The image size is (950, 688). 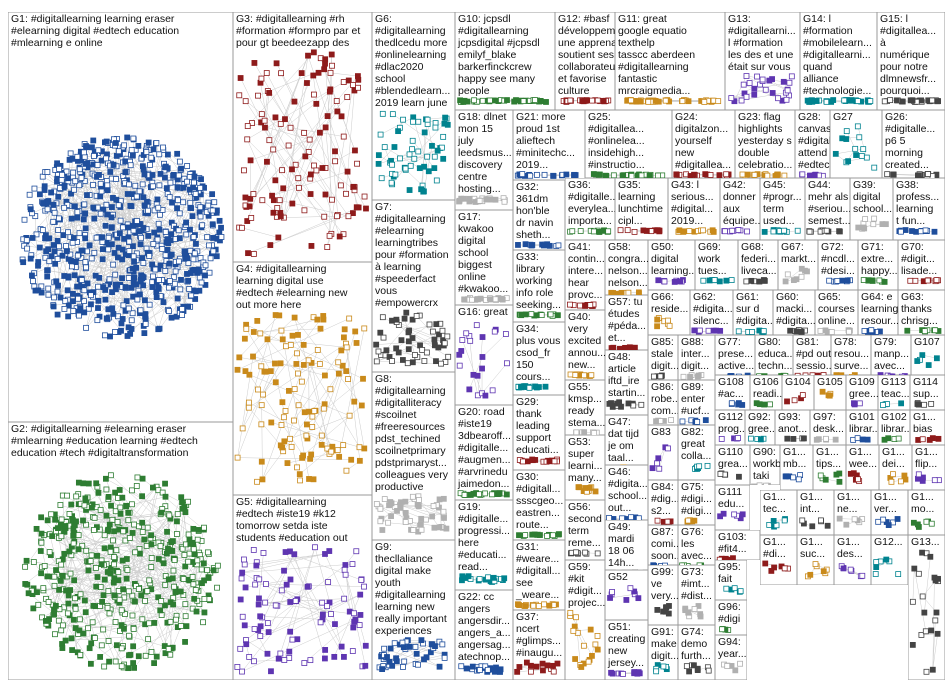 I want to click on group-label: alieftech, so click(x=535, y=141).